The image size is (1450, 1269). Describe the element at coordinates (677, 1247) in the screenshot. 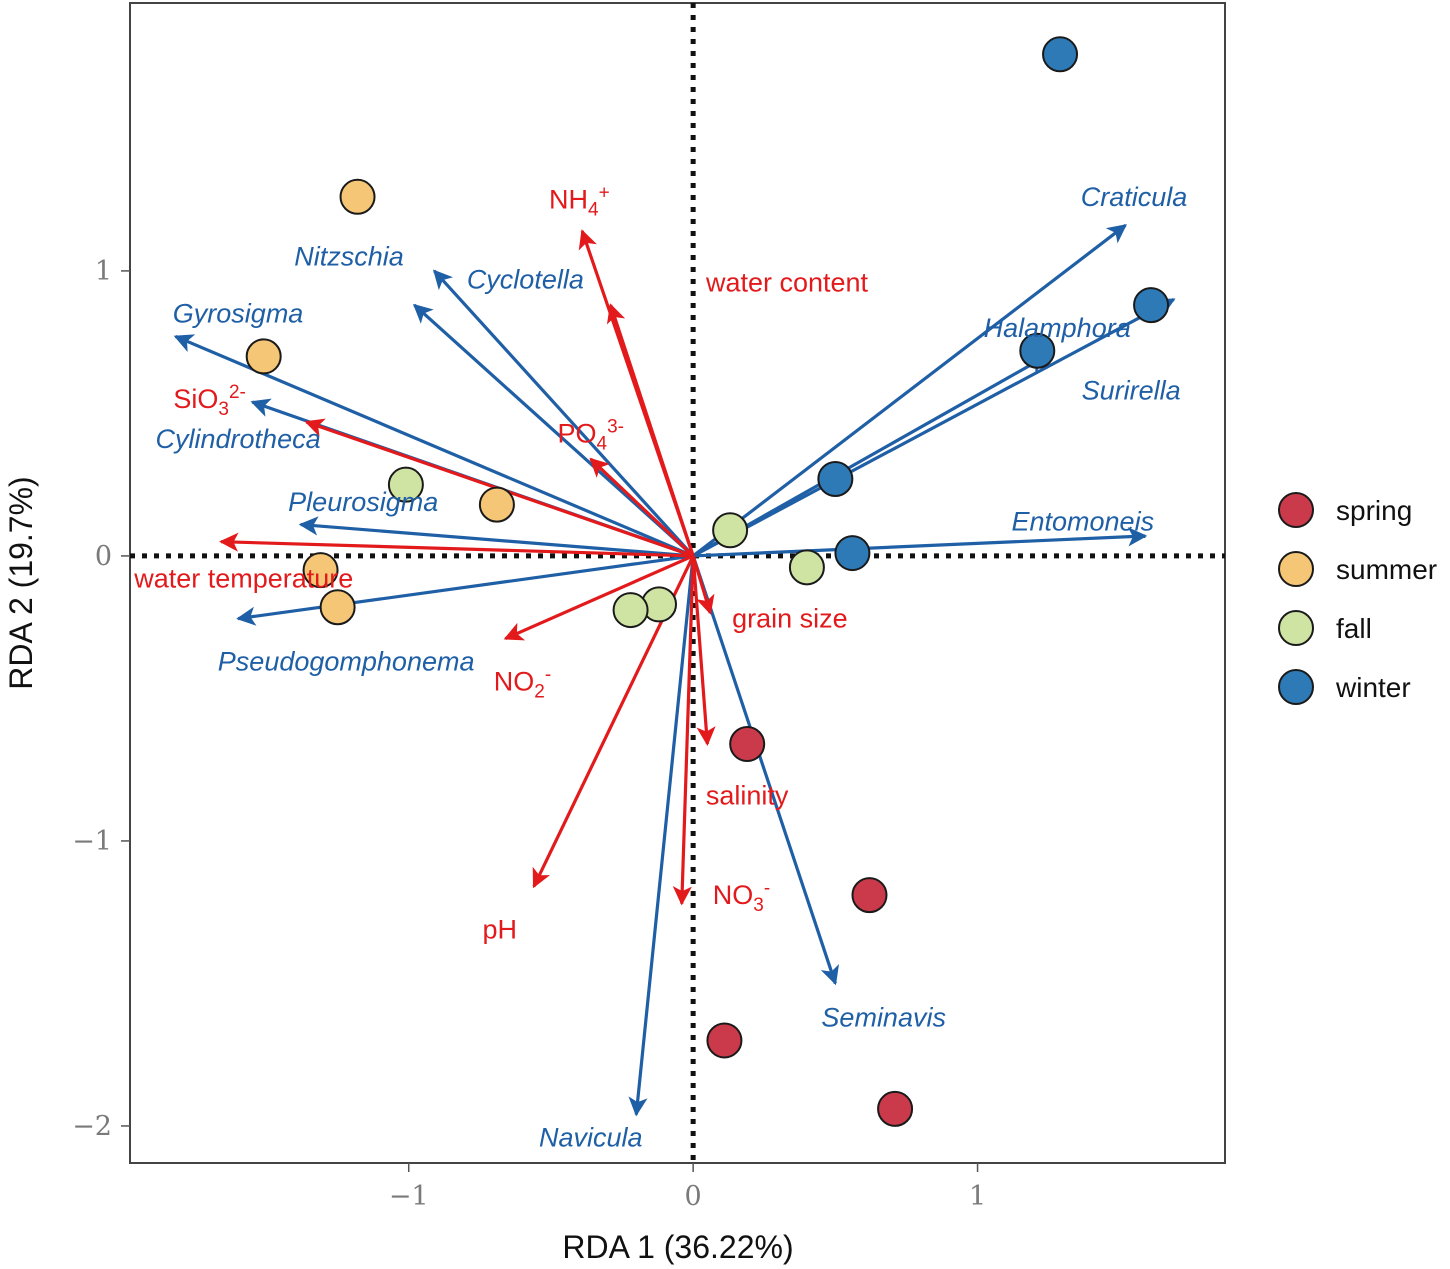

I see `x-axis-title: RDA 1 (36.22%)` at that location.